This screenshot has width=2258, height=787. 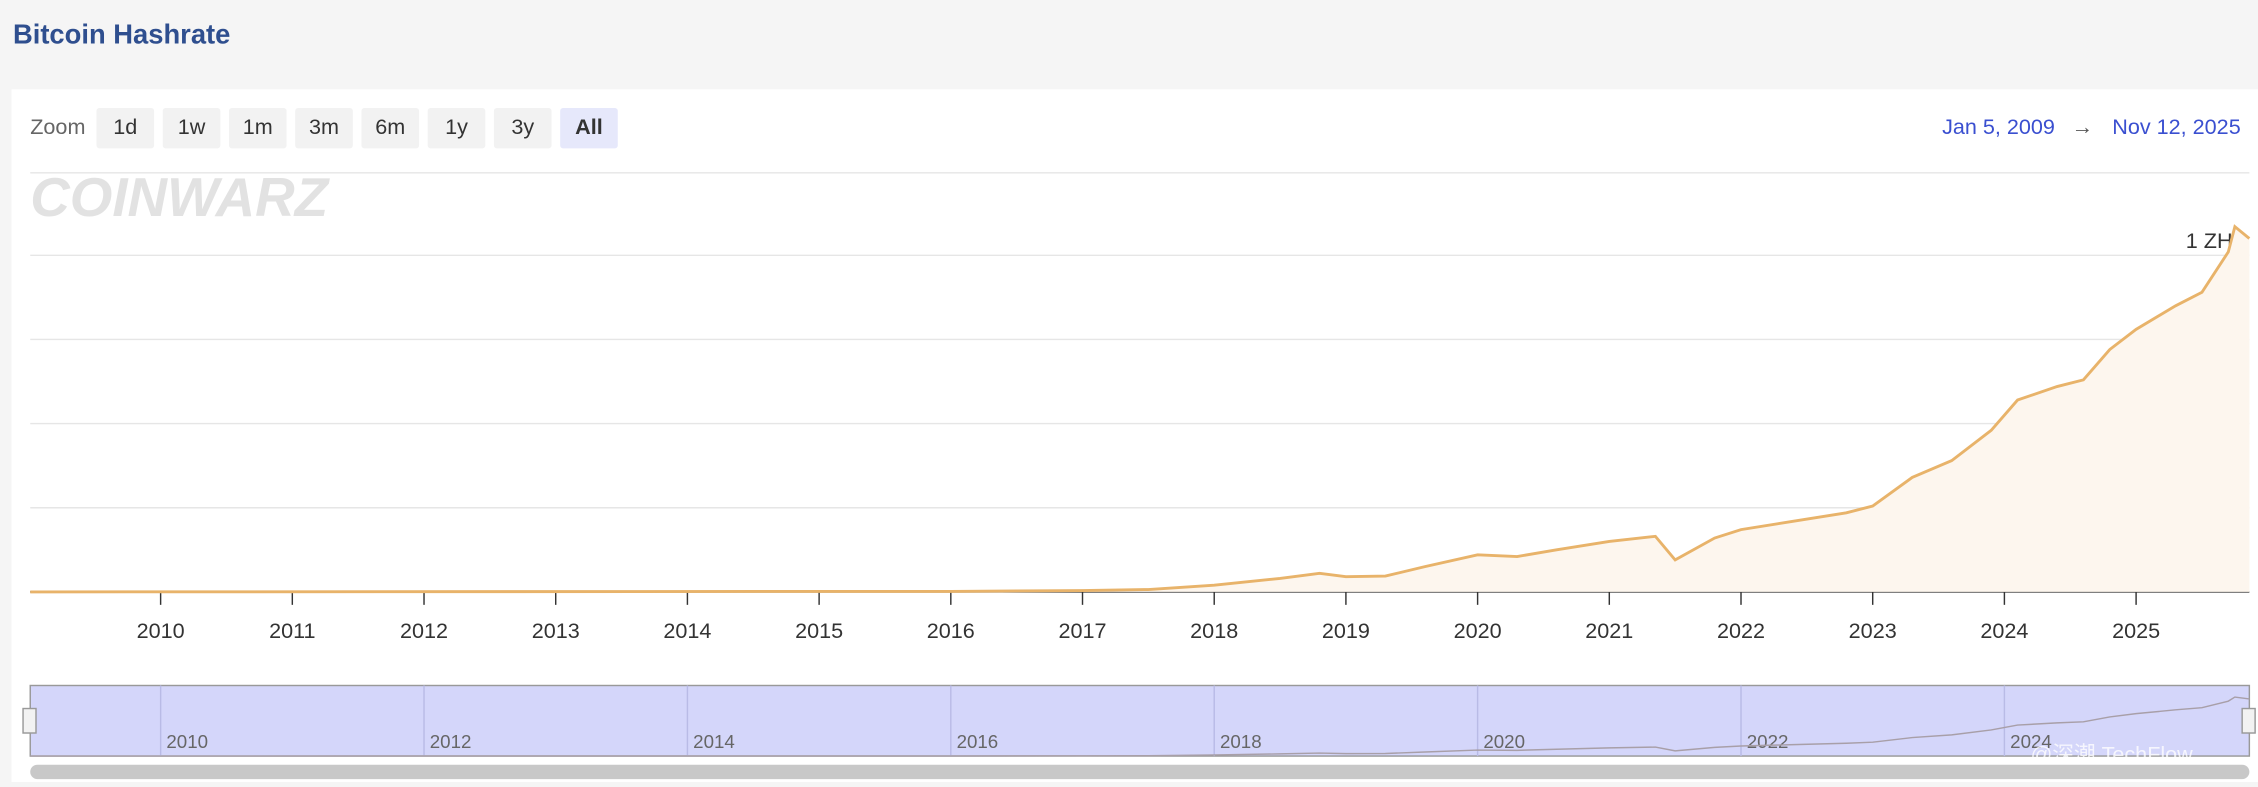 I want to click on navigator-tick-label: 2020, so click(x=1504, y=741).